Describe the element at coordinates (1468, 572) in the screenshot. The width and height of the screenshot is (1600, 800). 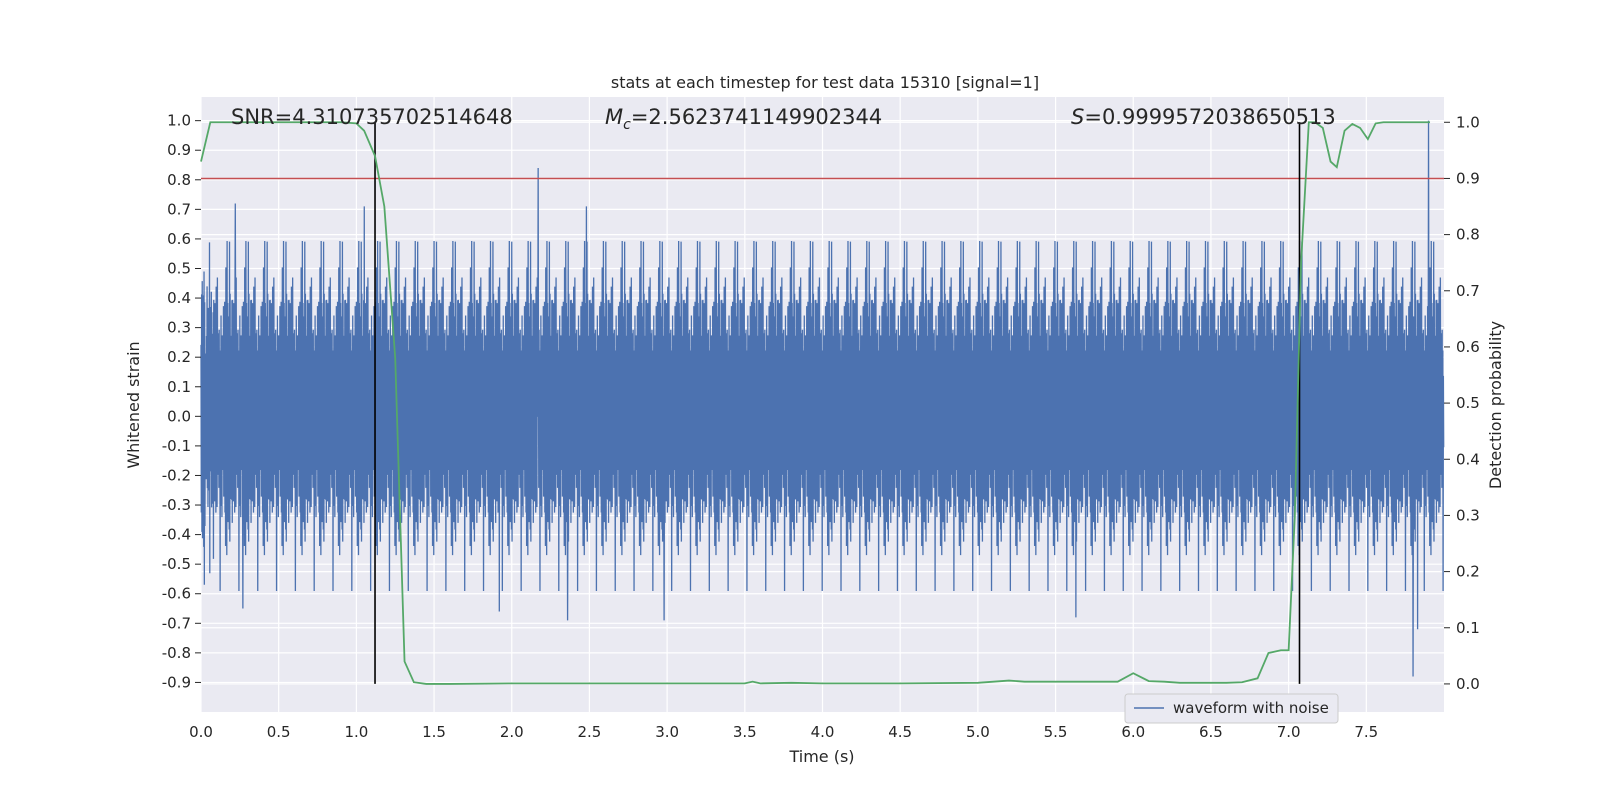
I see `y-right-tick-label: 0.2` at that location.